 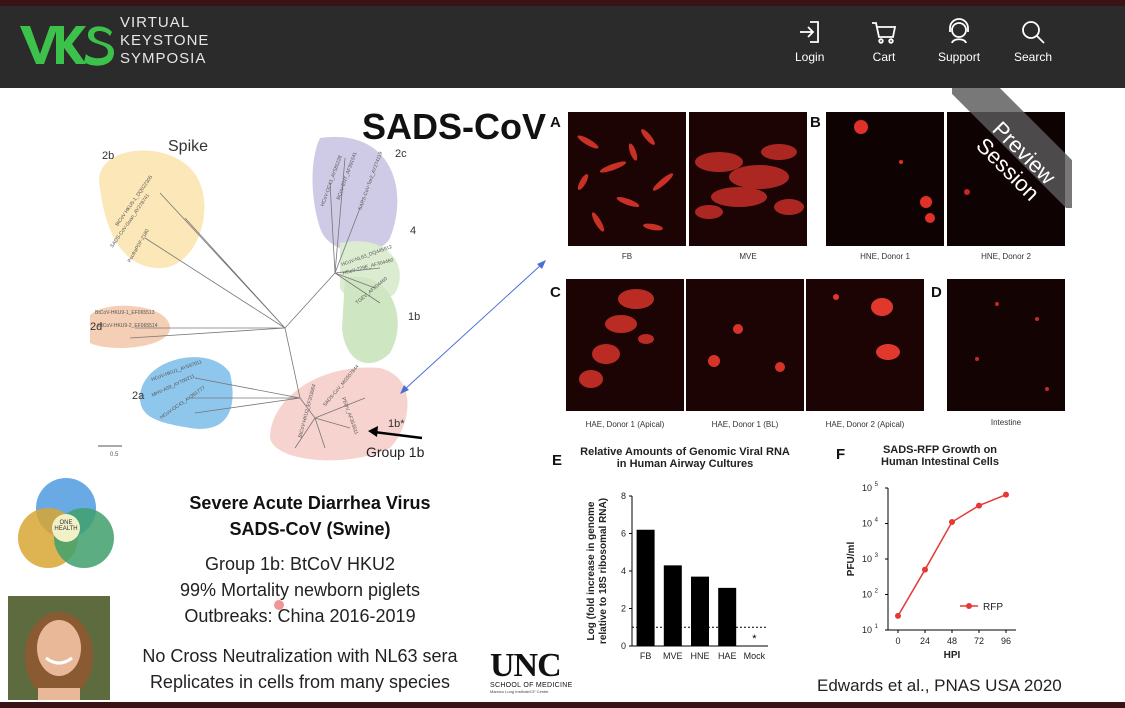 What do you see at coordinates (1006, 422) in the screenshot?
I see `caption-intestine: Intestine` at bounding box center [1006, 422].